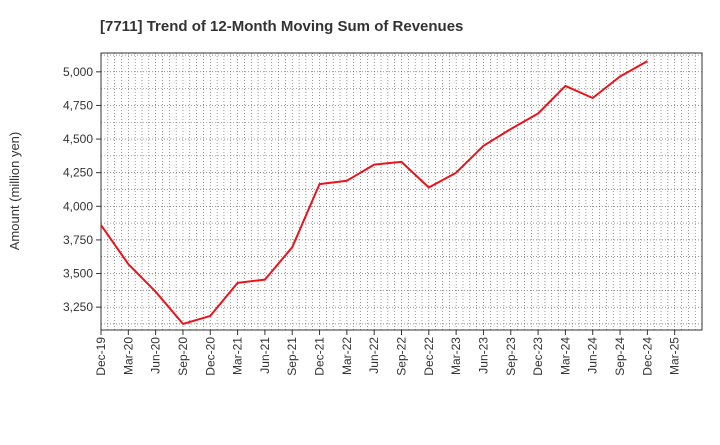 The height and width of the screenshot is (445, 720). Describe the element at coordinates (78, 72) in the screenshot. I see `y-tick-label: 5,000` at that location.